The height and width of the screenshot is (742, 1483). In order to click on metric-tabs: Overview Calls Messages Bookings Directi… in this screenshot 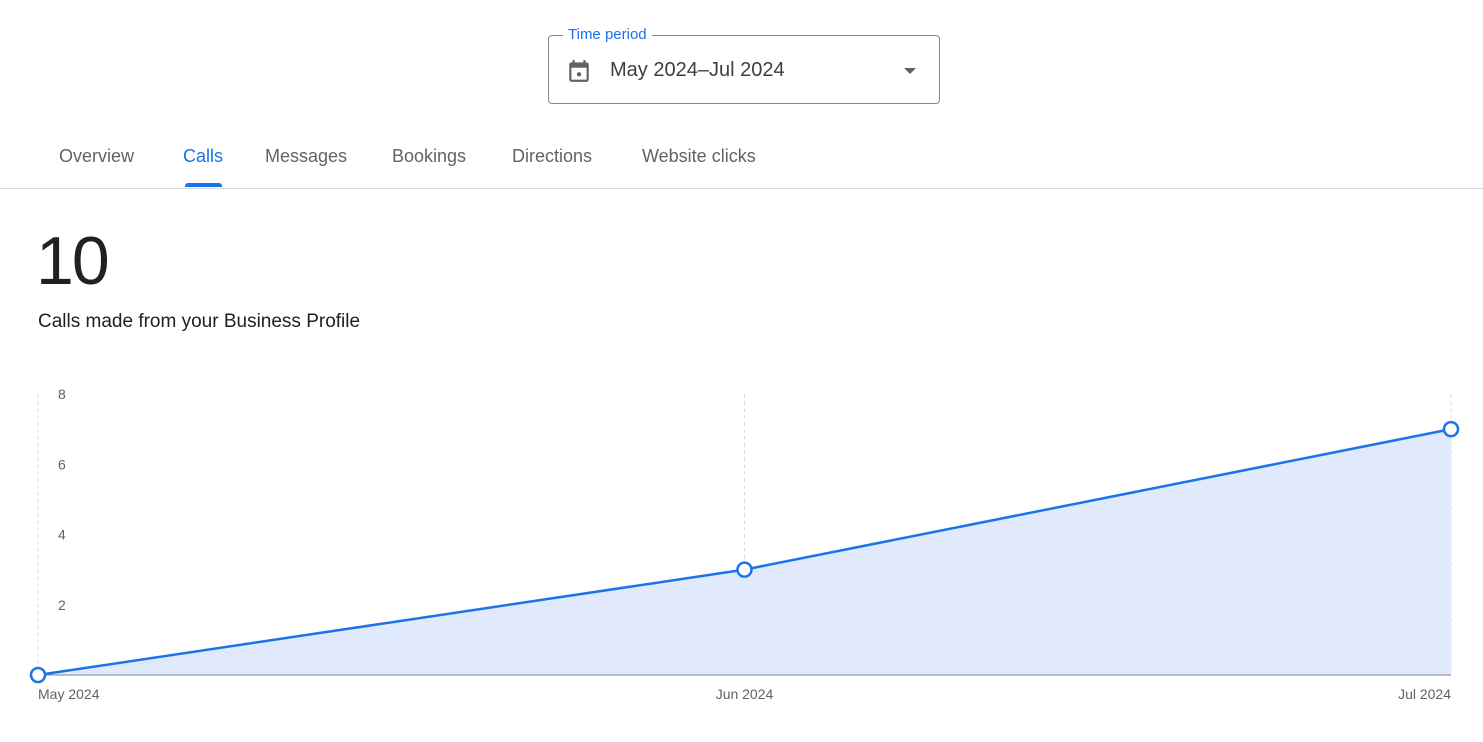, I will do `click(741, 159)`.